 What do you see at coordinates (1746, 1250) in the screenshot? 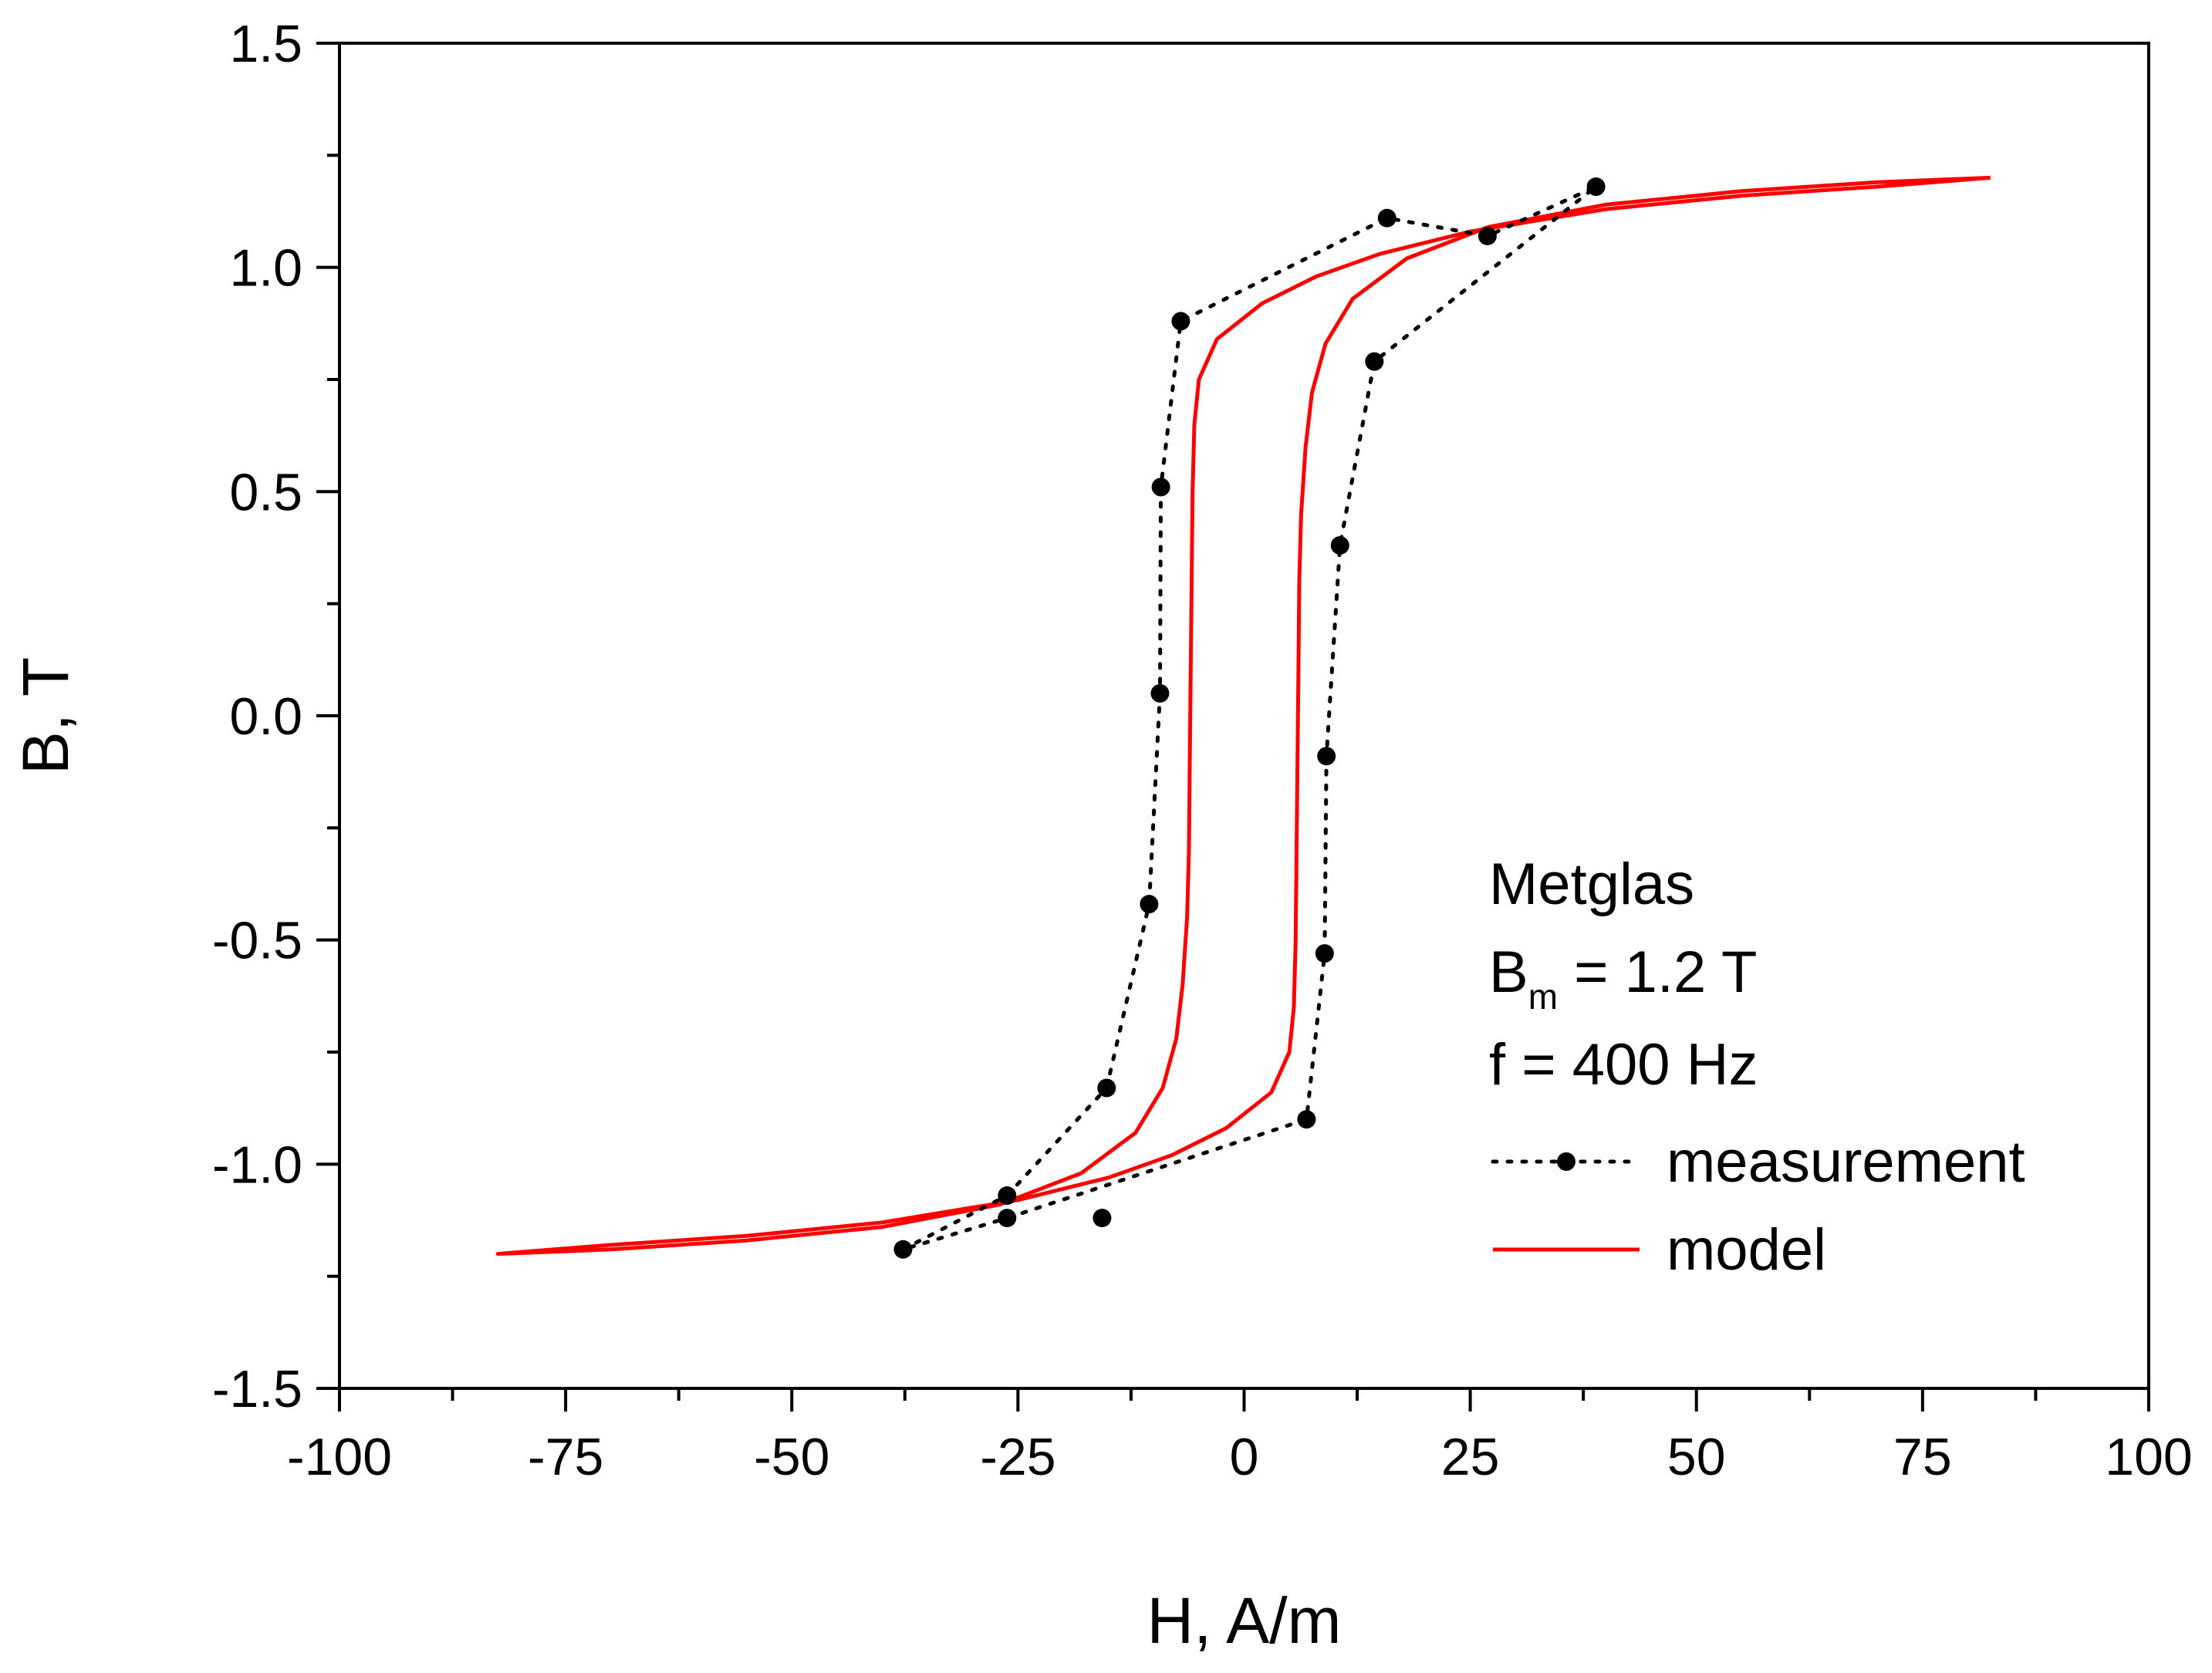
I see `legend-model-label: model` at bounding box center [1746, 1250].